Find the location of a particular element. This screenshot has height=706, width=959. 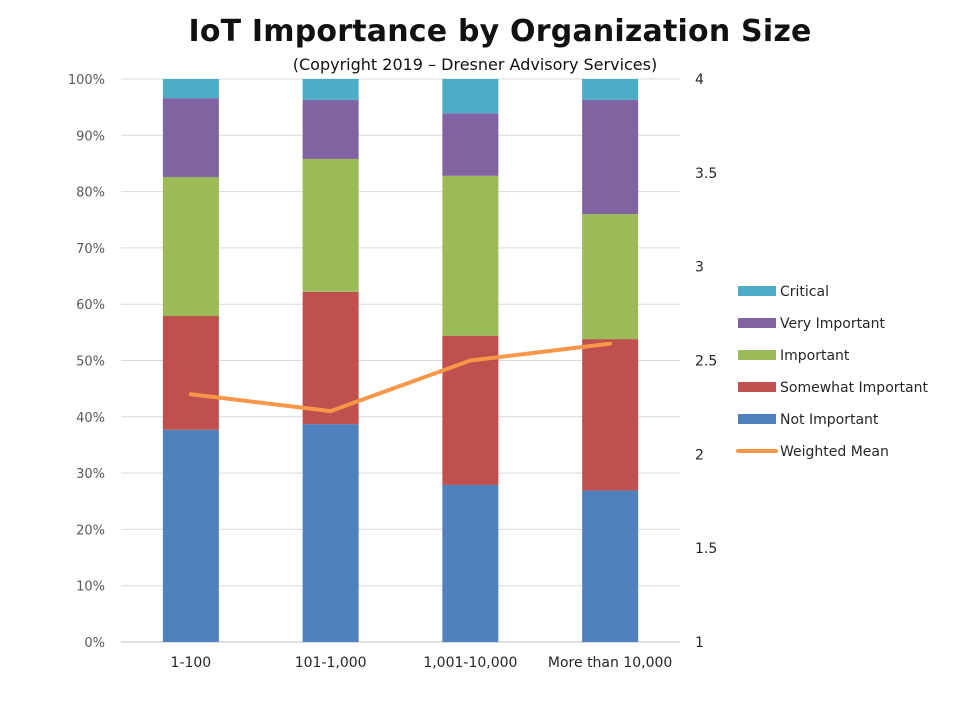

weighted-mean-polyline is located at coordinates (400, 377).